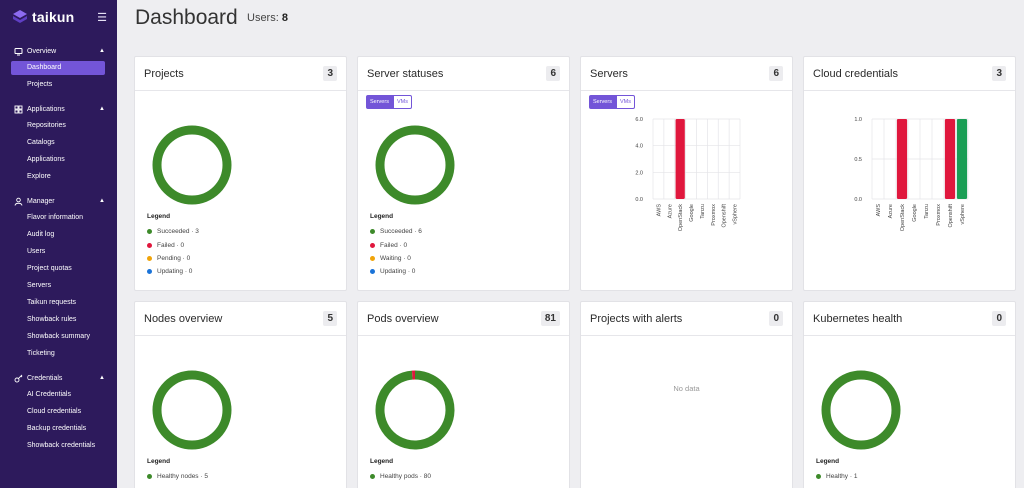 The width and height of the screenshot is (1024, 488). I want to click on sidebar-item-flavor-information: Flavor information, so click(55, 217).